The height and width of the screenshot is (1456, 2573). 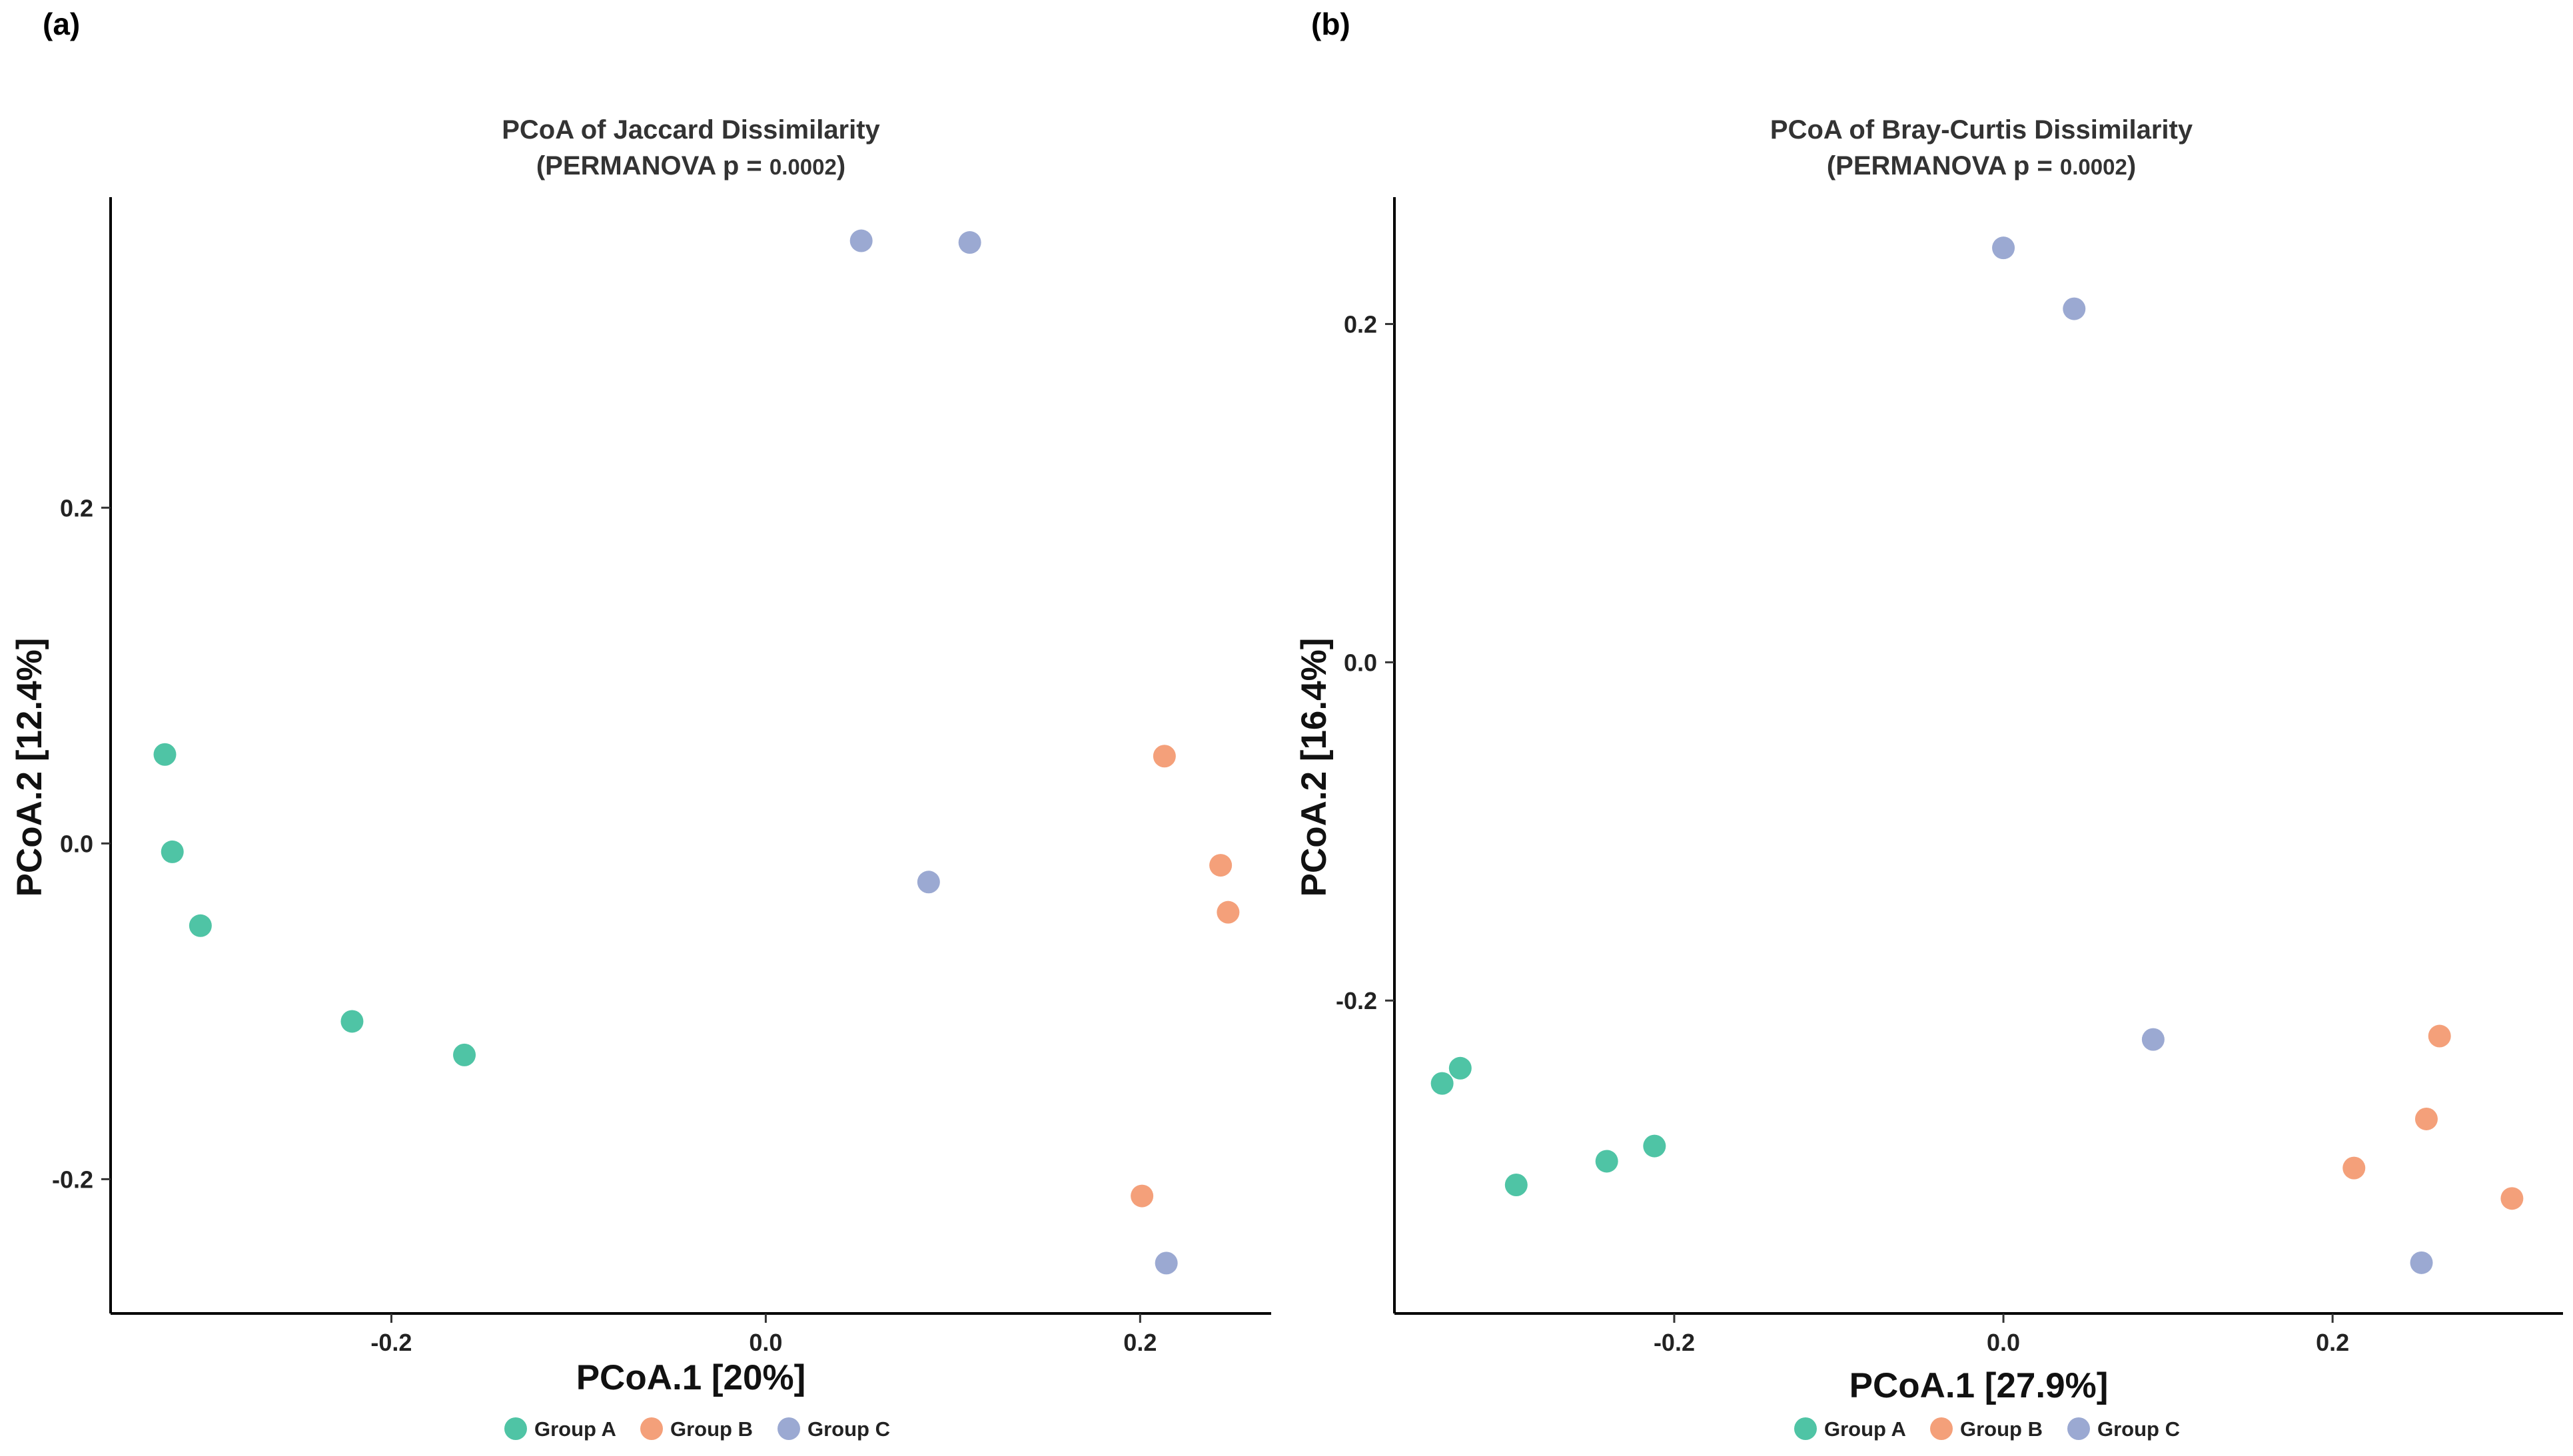 I want to click on x-axis-title: PCoA.1 [27.9%], so click(x=1979, y=1385).